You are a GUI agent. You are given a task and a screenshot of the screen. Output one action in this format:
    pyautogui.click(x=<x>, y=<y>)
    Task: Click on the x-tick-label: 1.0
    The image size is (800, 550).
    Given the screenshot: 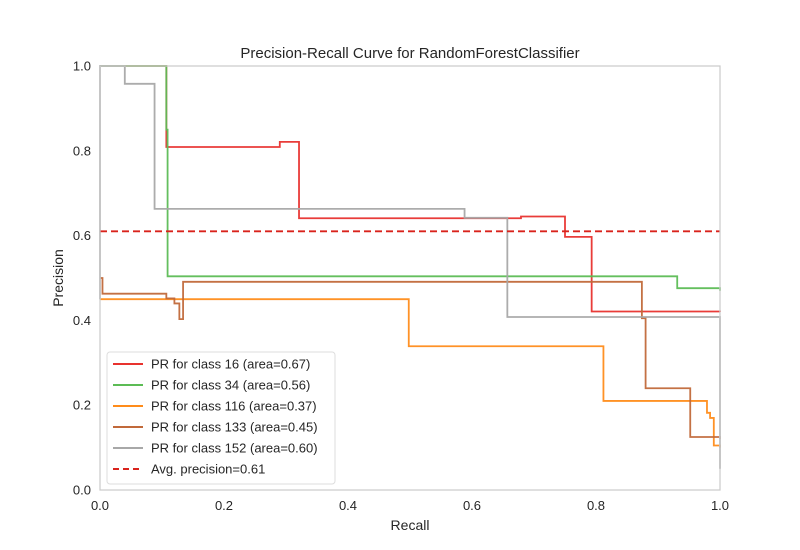 What is the action you would take?
    pyautogui.click(x=720, y=505)
    